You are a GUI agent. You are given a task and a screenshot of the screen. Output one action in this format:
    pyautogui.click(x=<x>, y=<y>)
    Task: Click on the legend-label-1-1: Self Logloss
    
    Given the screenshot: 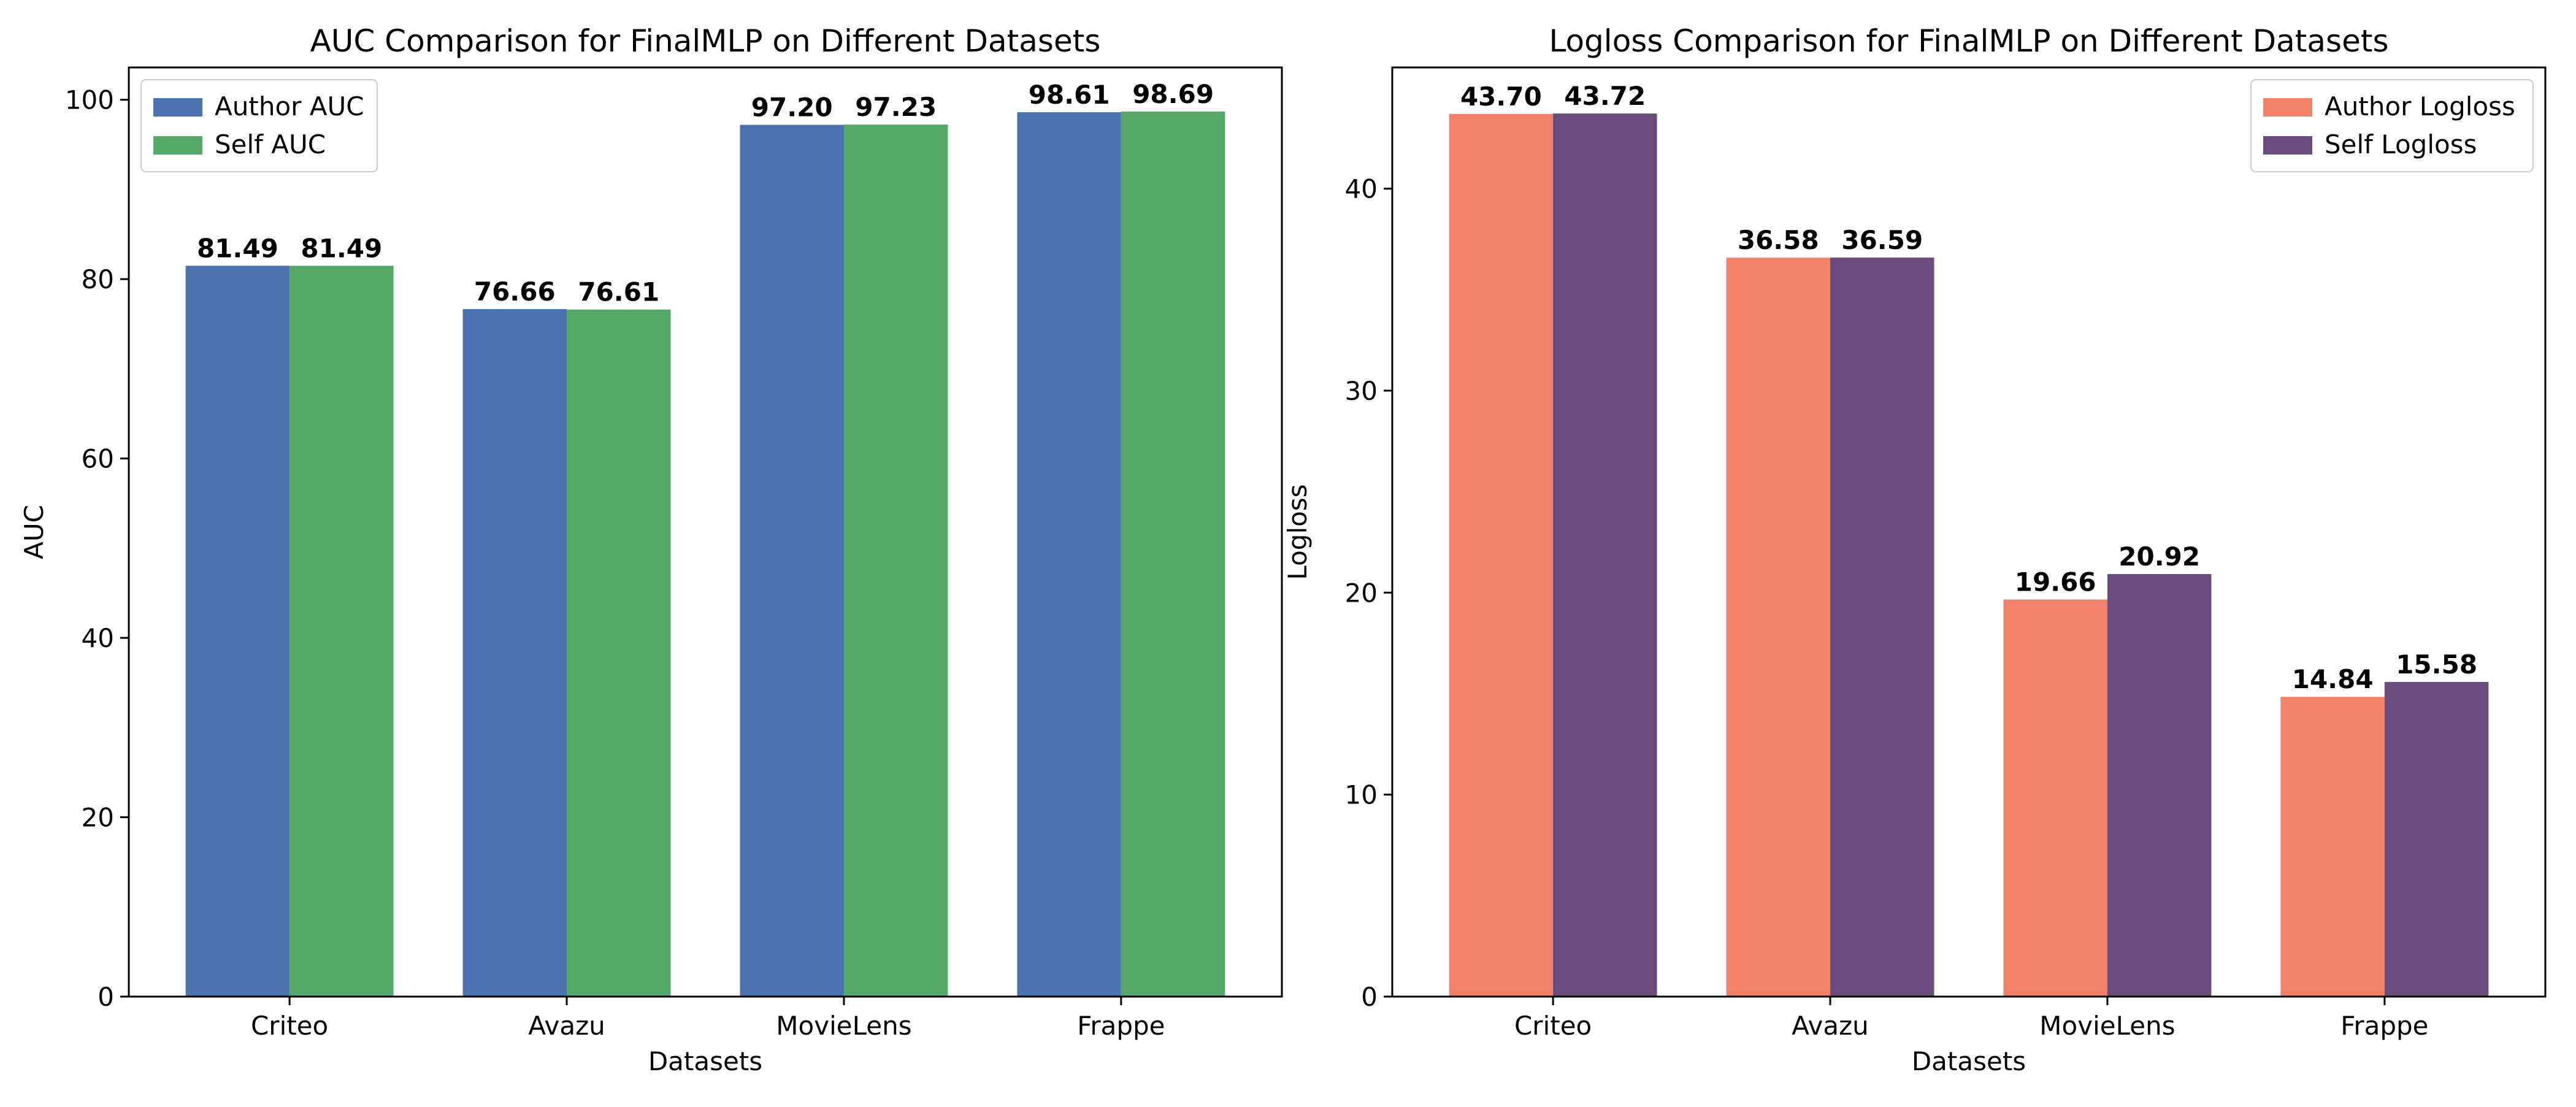 What is the action you would take?
    pyautogui.click(x=2401, y=144)
    